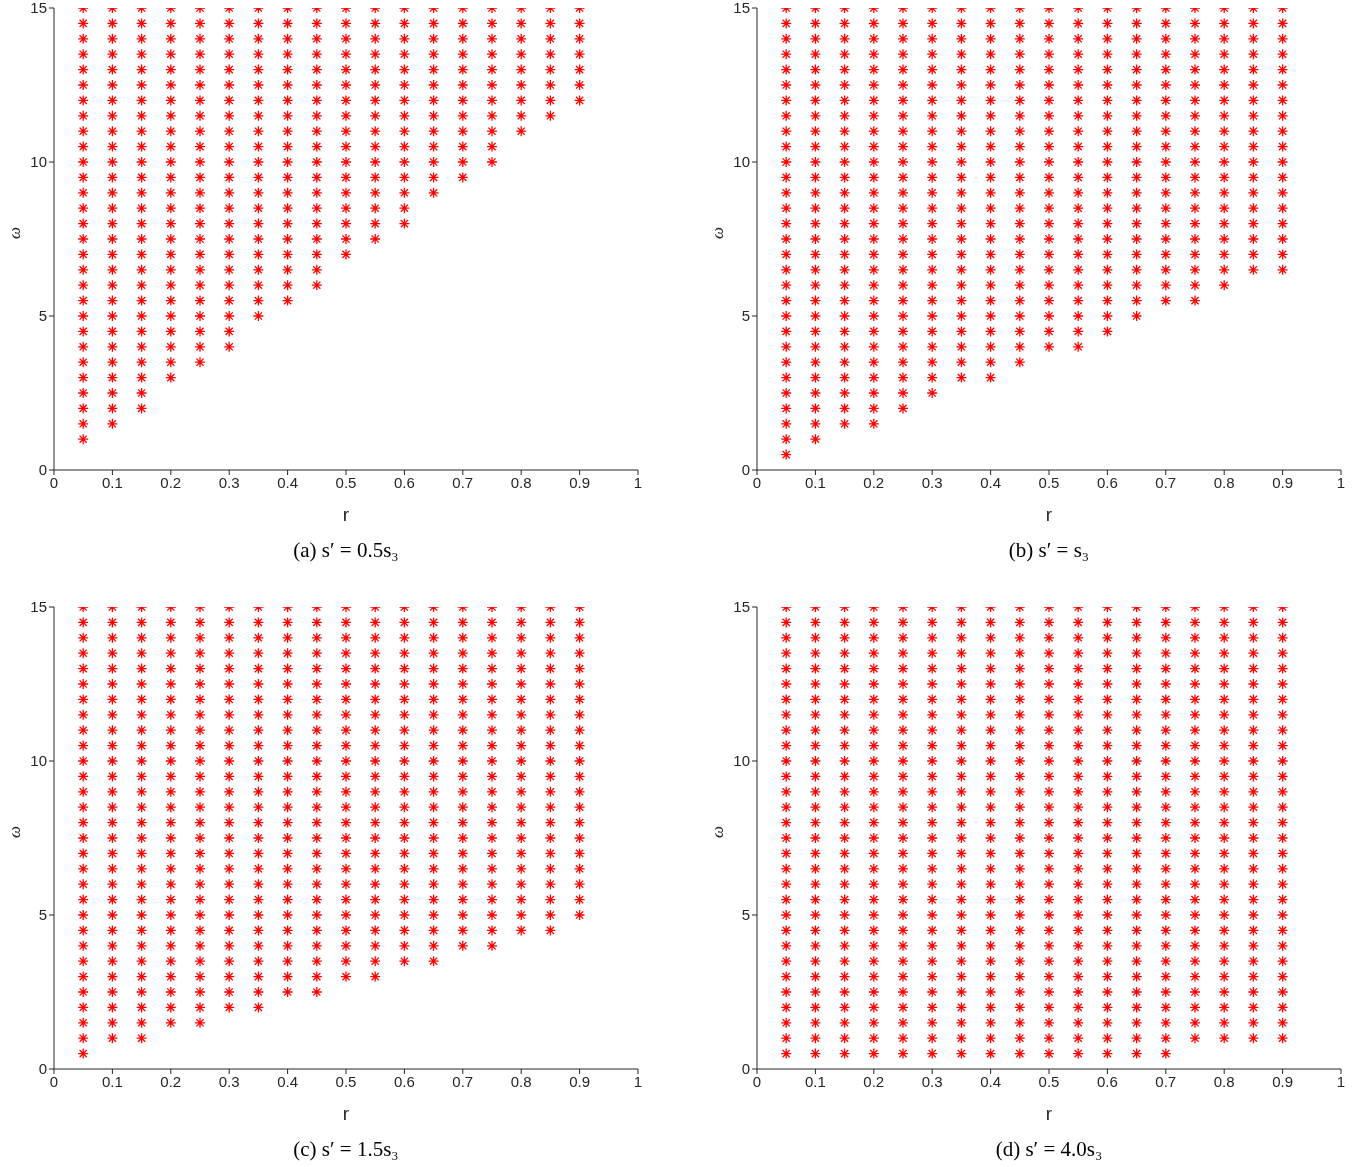  I want to click on x-tick-label: 0.6, so click(1107, 482).